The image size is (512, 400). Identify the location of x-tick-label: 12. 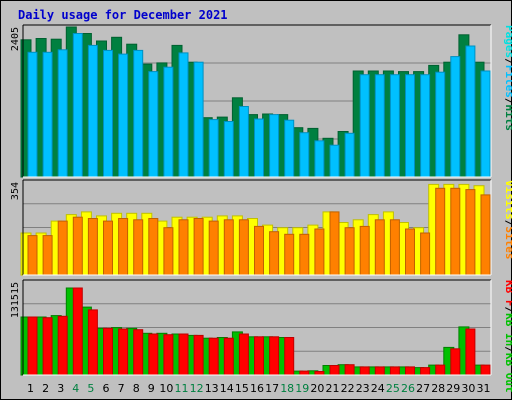
(197, 388).